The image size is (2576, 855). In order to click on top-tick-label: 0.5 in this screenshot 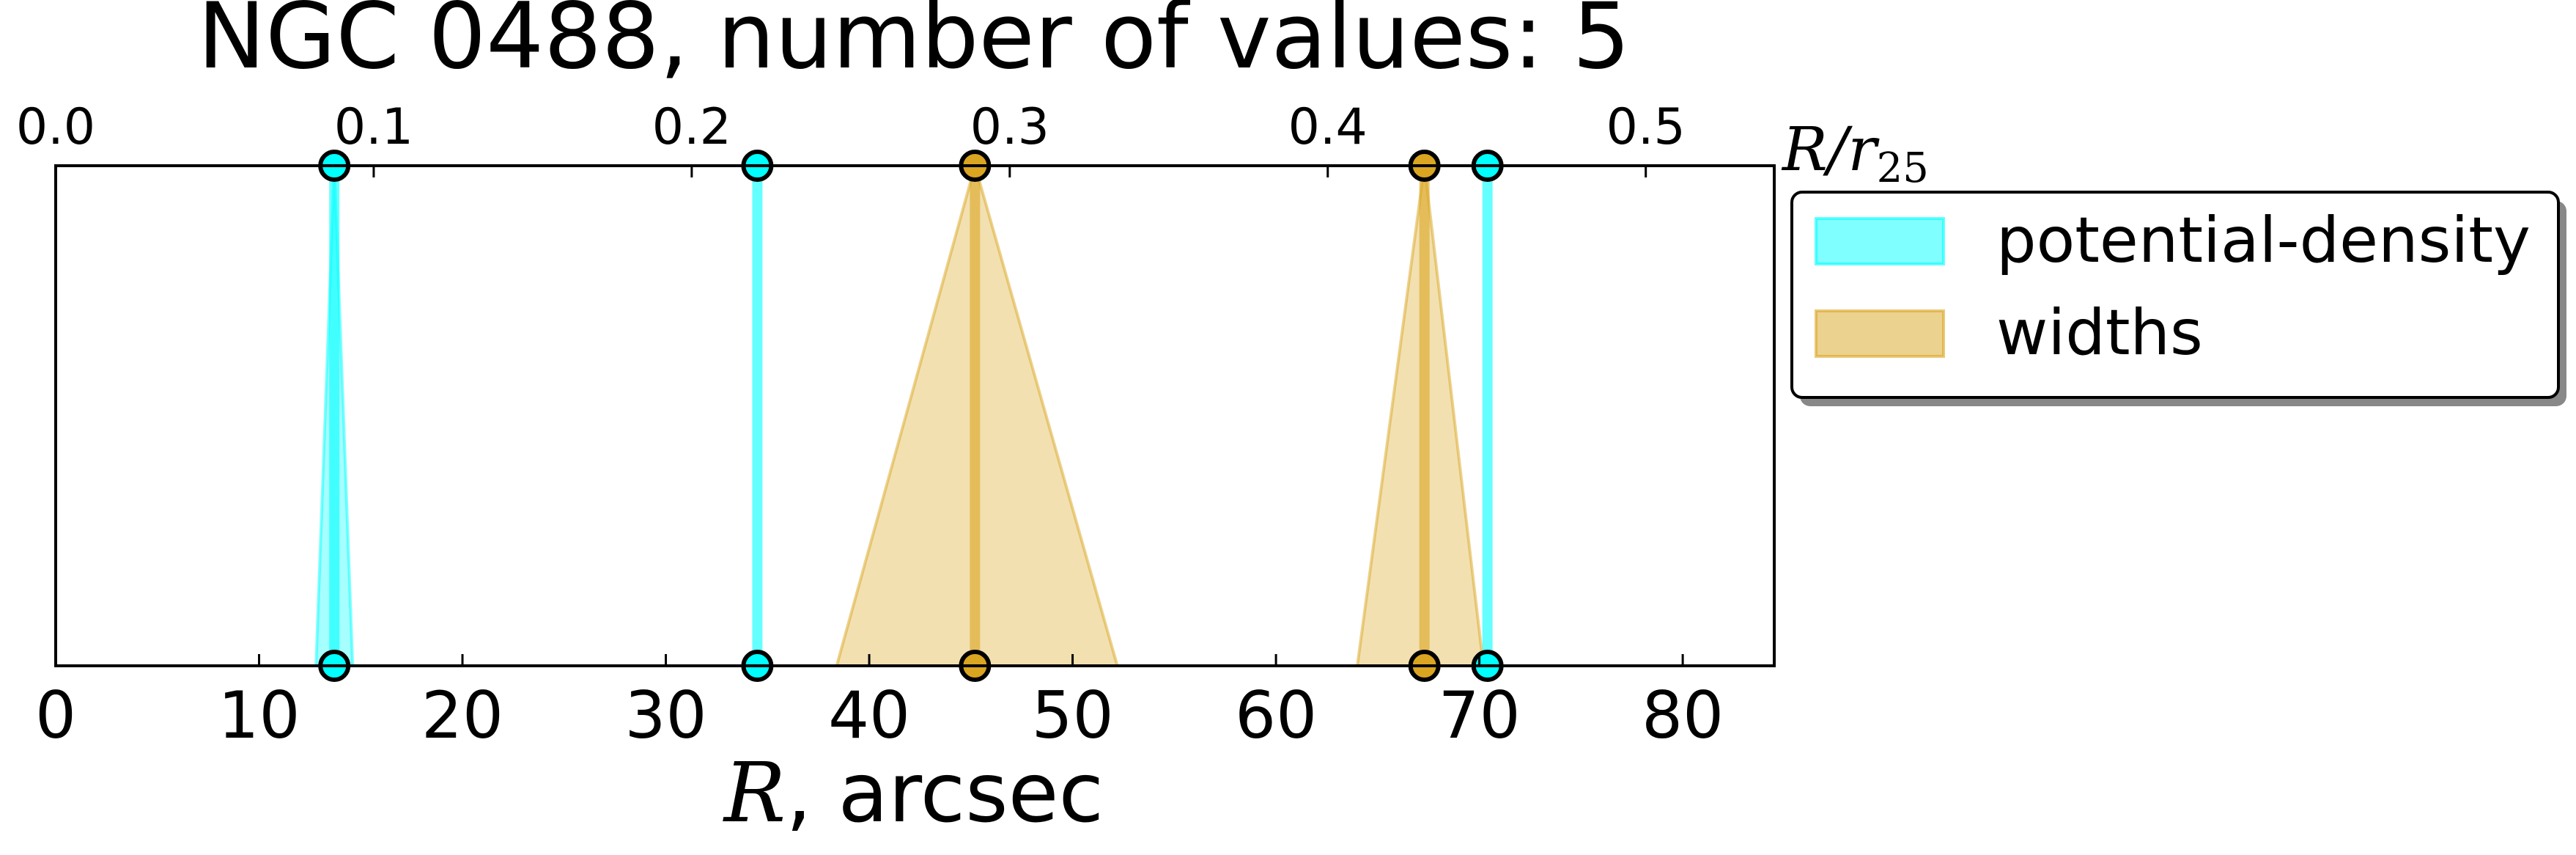, I will do `click(1646, 127)`.